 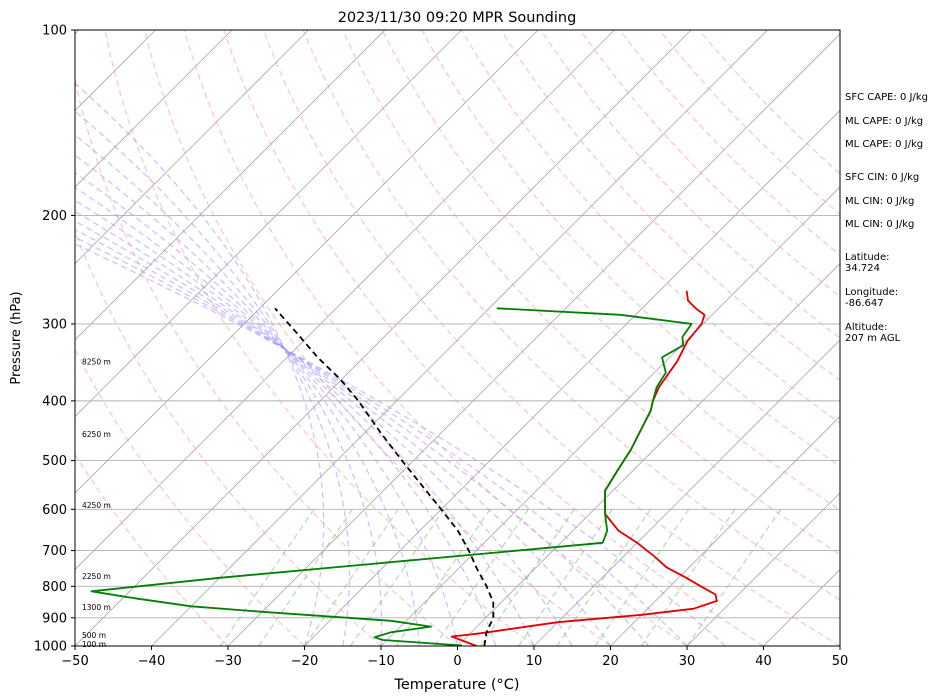 What do you see at coordinates (96, 434) in the screenshot?
I see `height-label: 6250 m` at bounding box center [96, 434].